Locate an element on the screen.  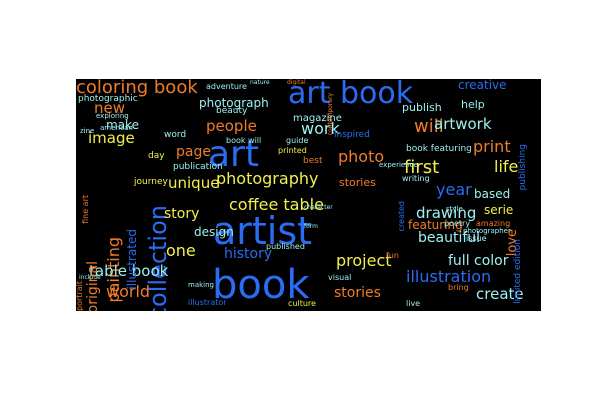
word: drawing is located at coordinates (446, 213).